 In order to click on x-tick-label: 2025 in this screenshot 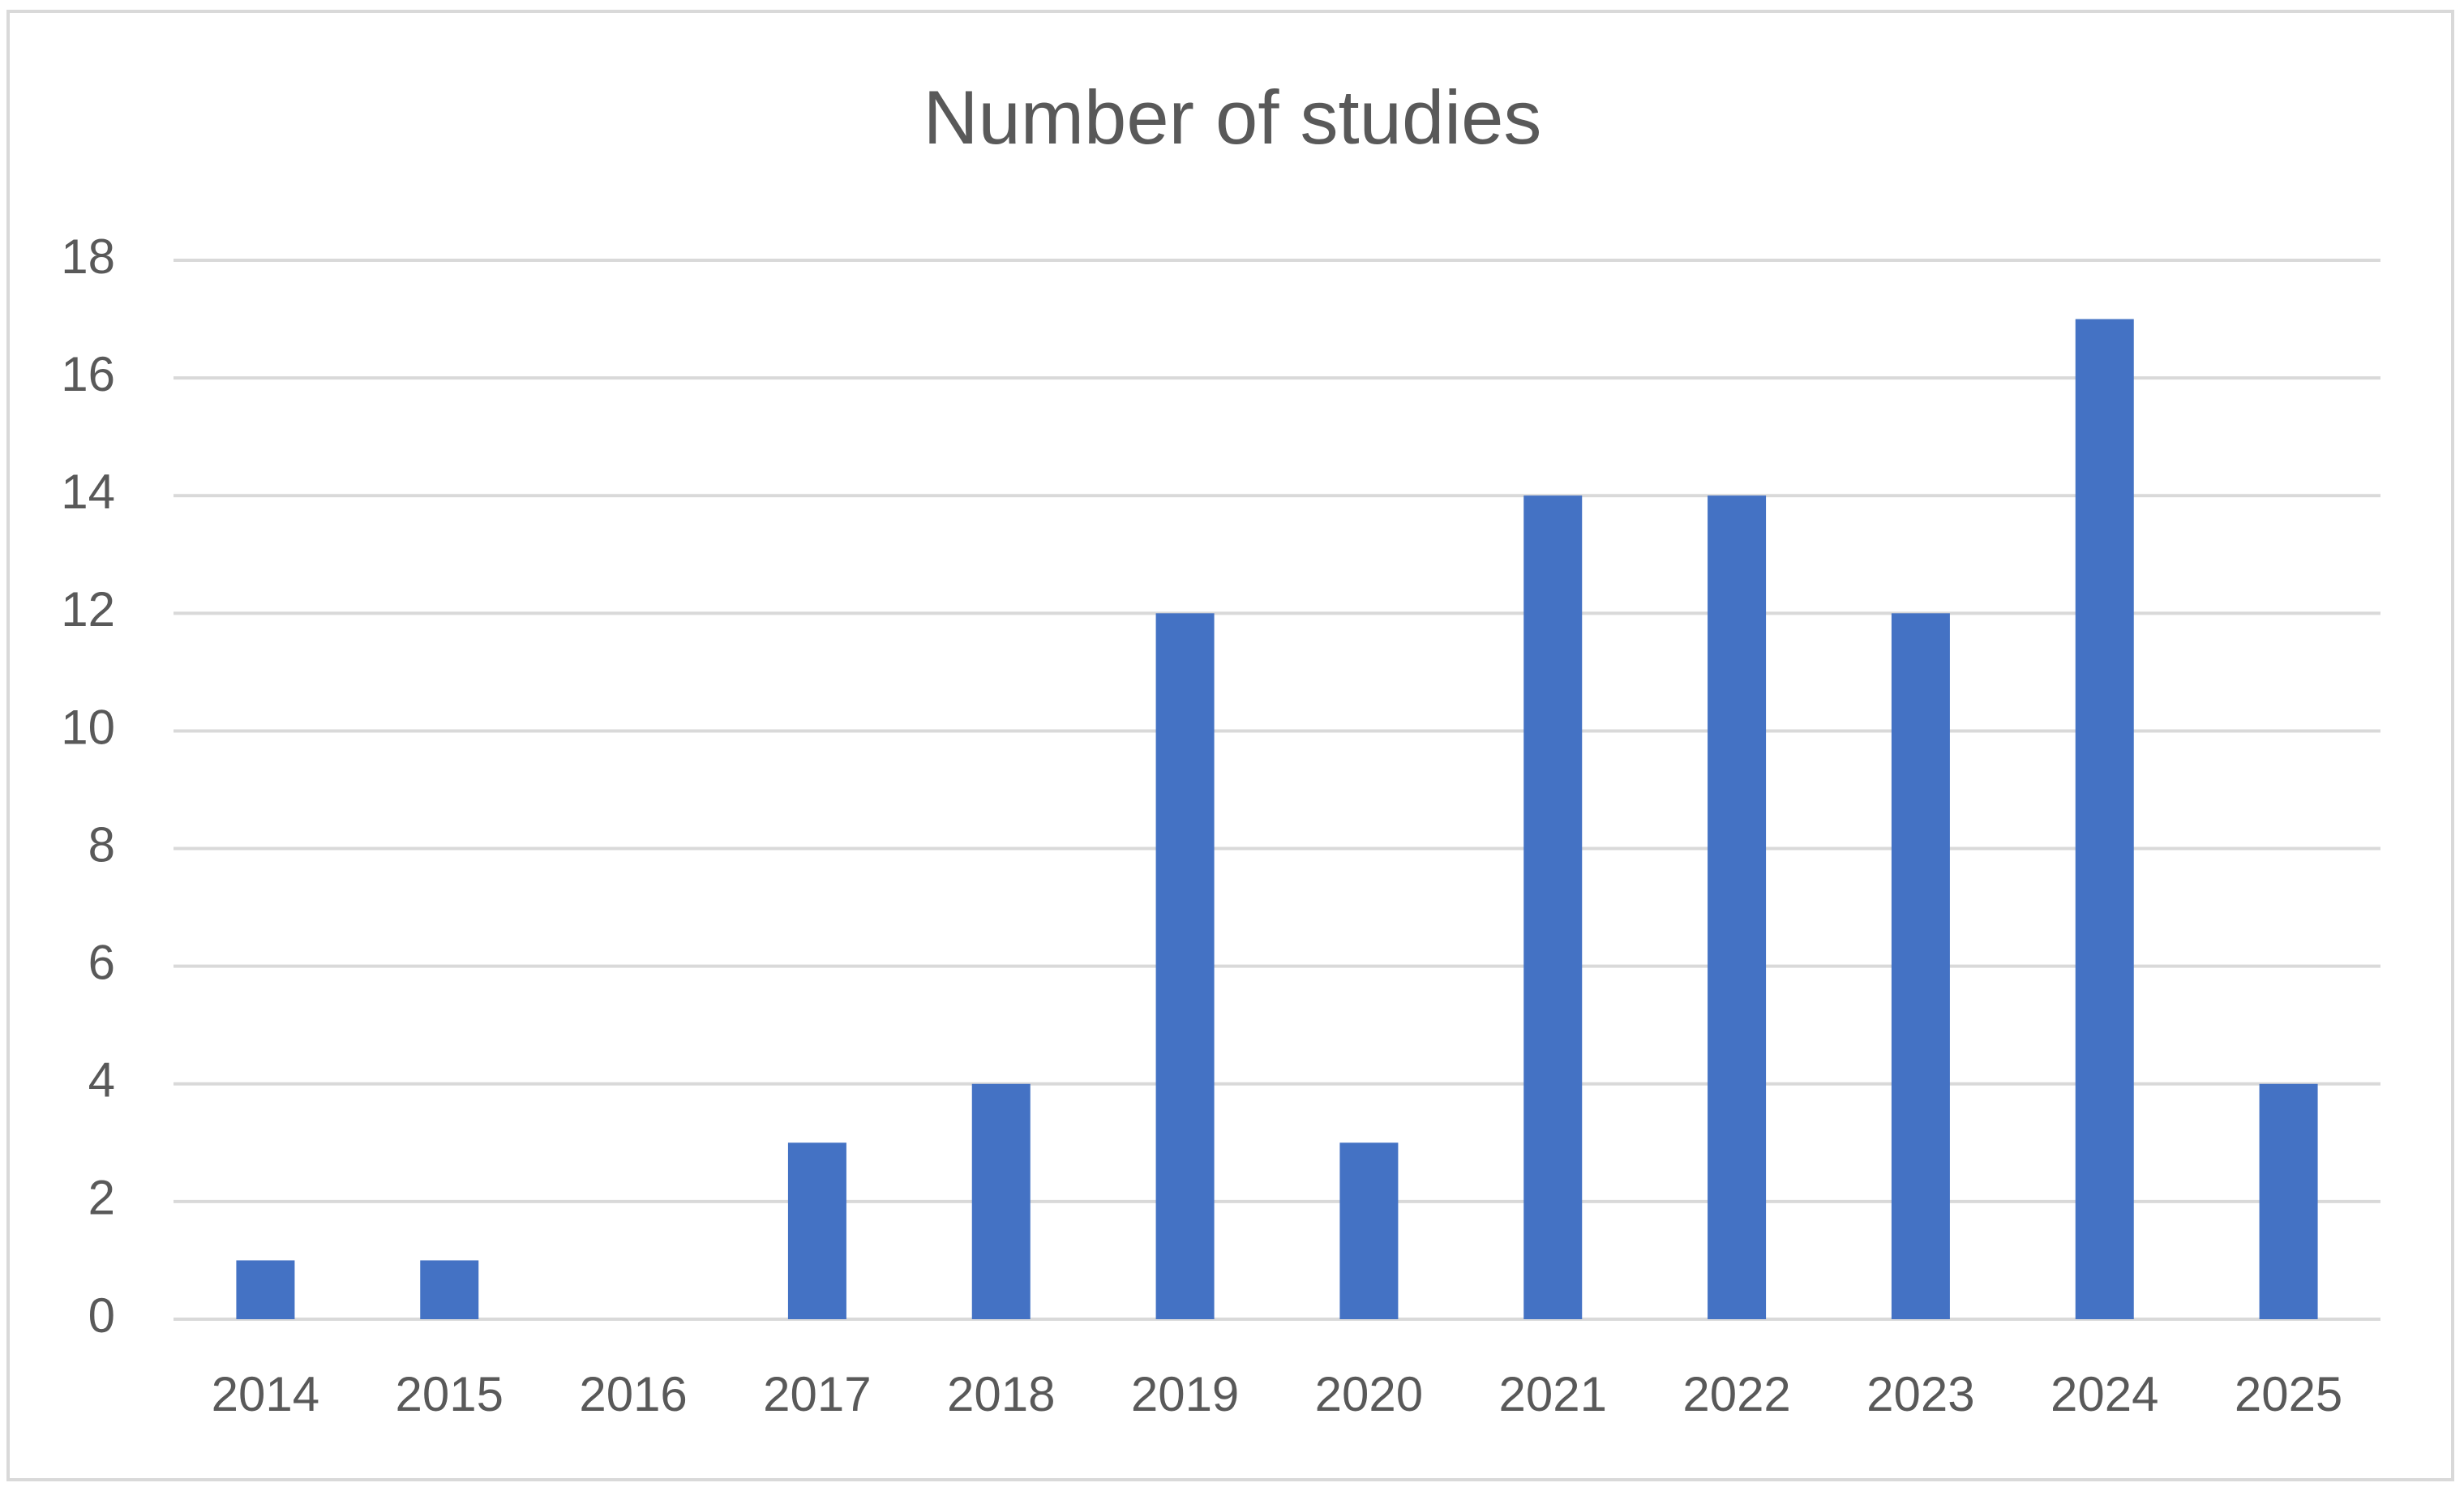, I will do `click(2288, 1394)`.